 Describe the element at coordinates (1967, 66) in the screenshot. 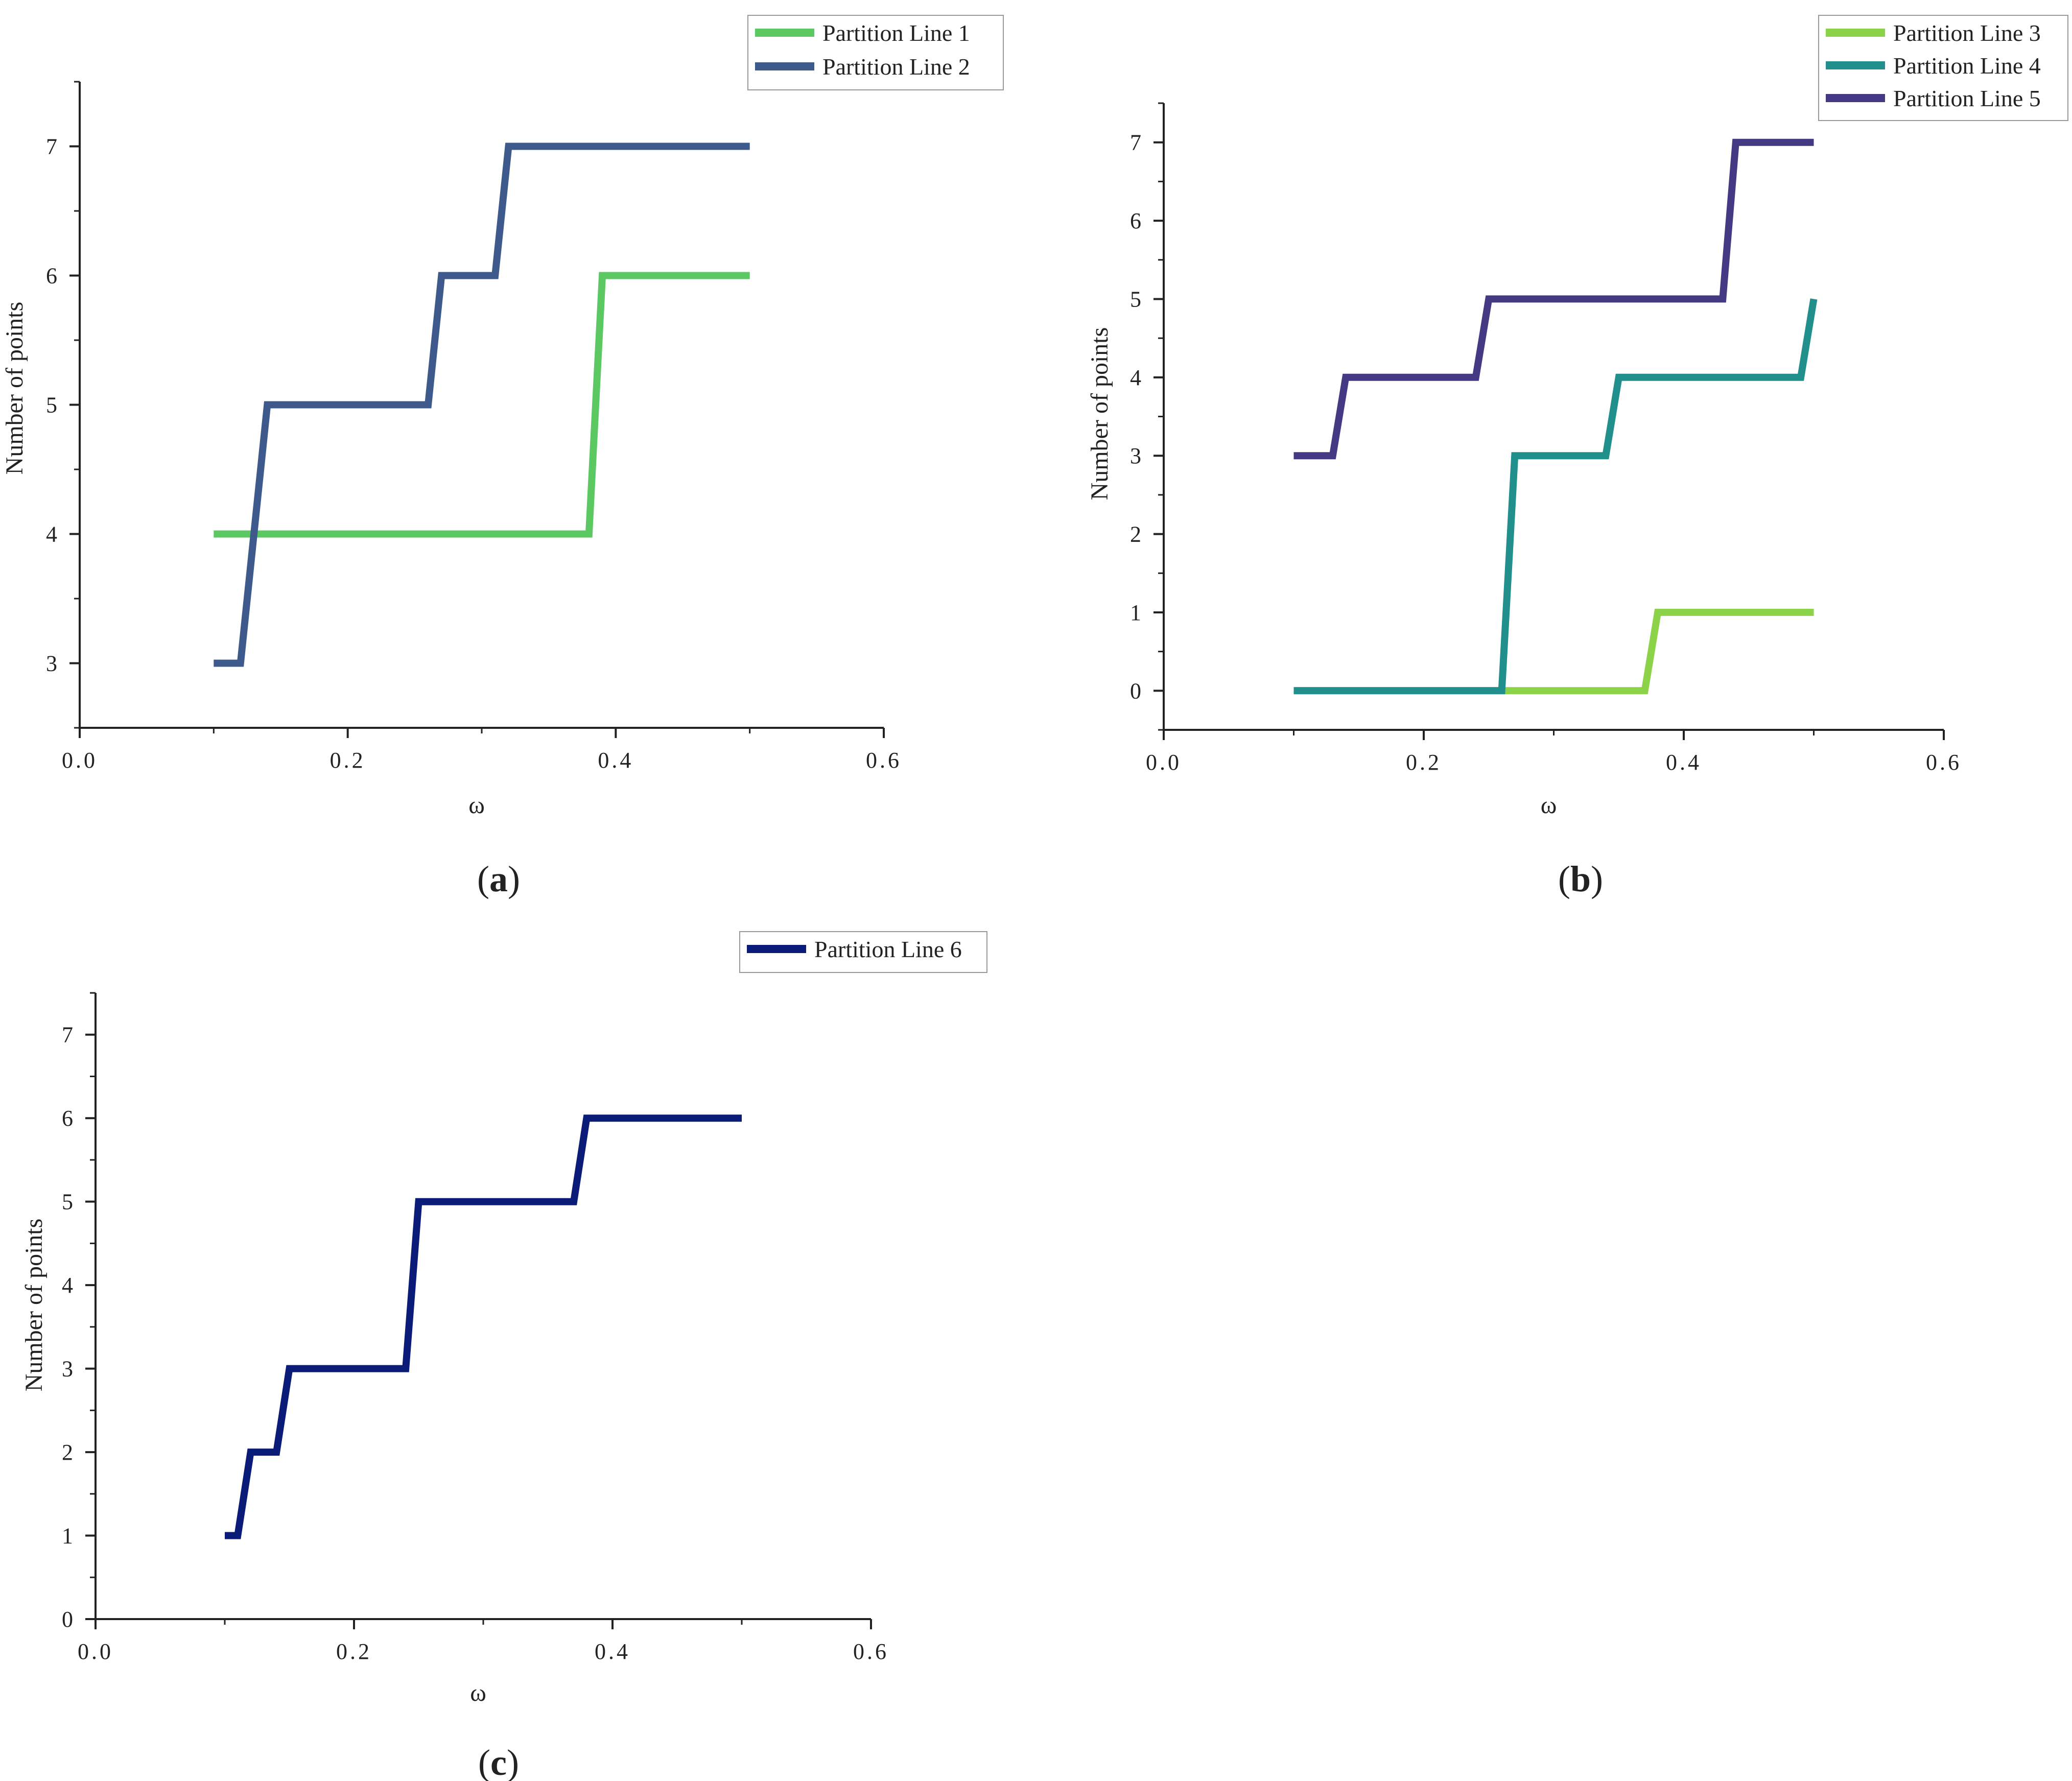

I see `legend-entry: Partition Line 4` at that location.